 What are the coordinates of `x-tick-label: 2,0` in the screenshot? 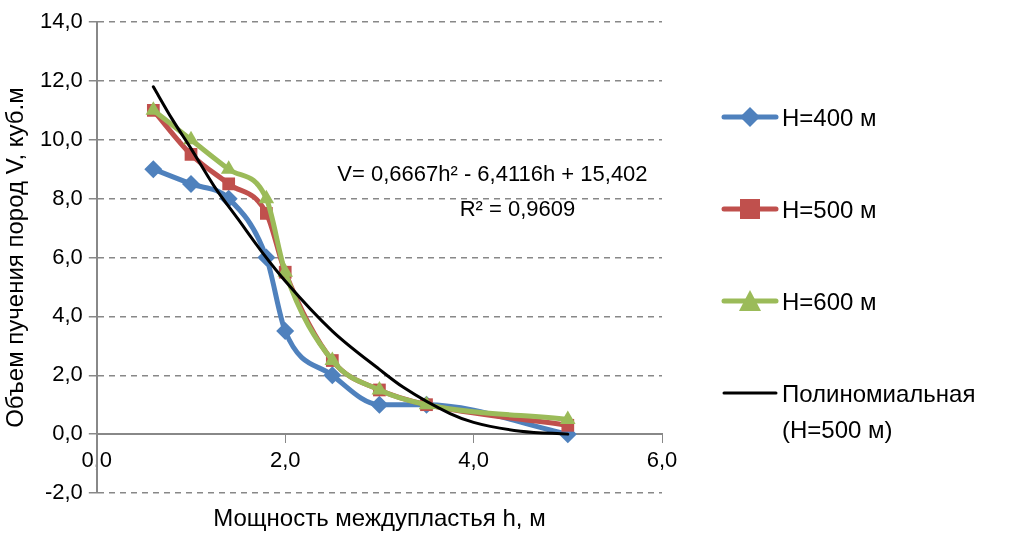 It's located at (285, 460).